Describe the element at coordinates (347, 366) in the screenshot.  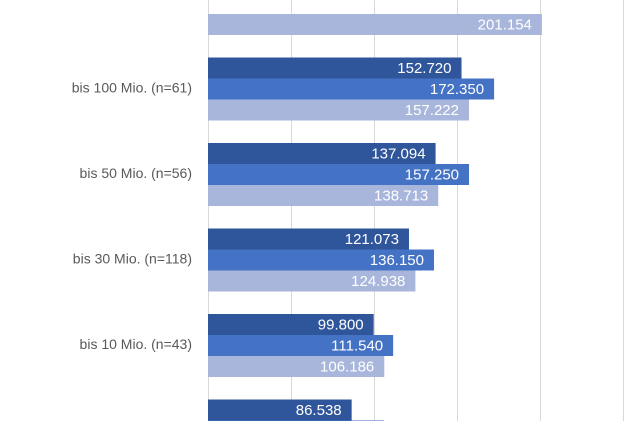
I see `data-label: 106.186` at that location.